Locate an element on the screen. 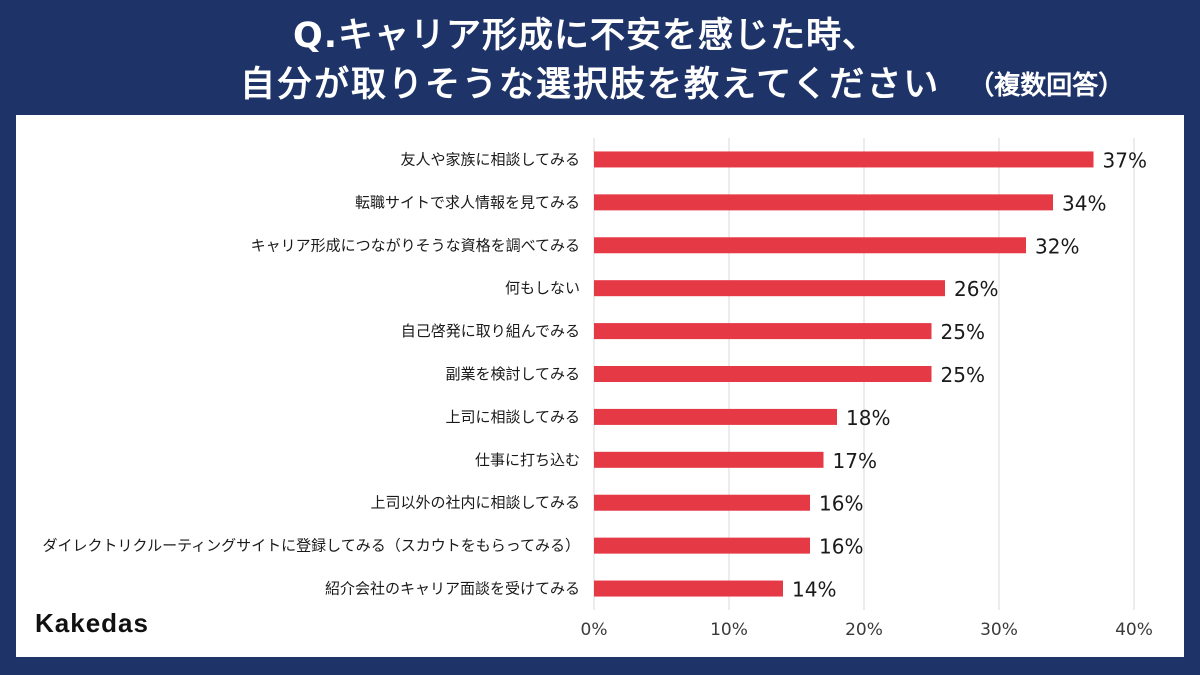 This screenshot has height=675, width=1200. category-label-11: 紹介会社のキャリア面談を受けてみる is located at coordinates (452, 589).